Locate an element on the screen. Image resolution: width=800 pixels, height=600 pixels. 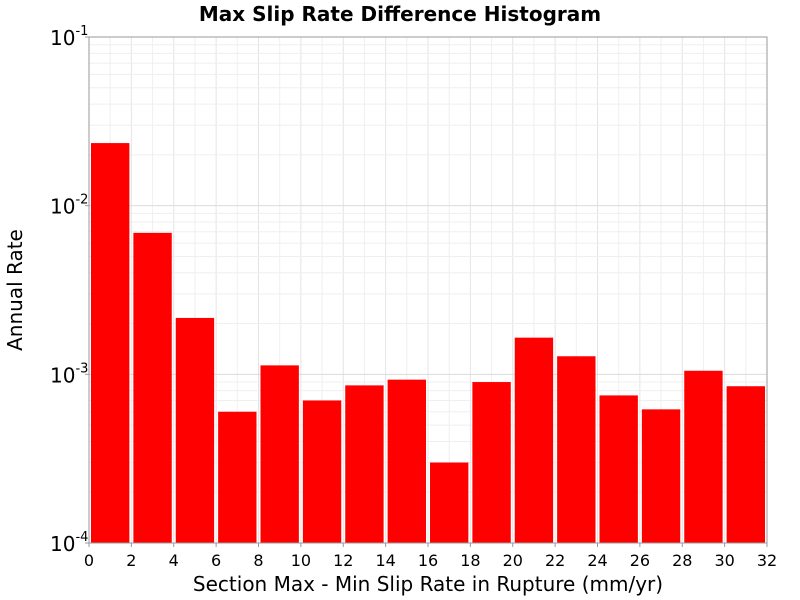
y-tick-exponent: -3 is located at coordinates (81, 368).